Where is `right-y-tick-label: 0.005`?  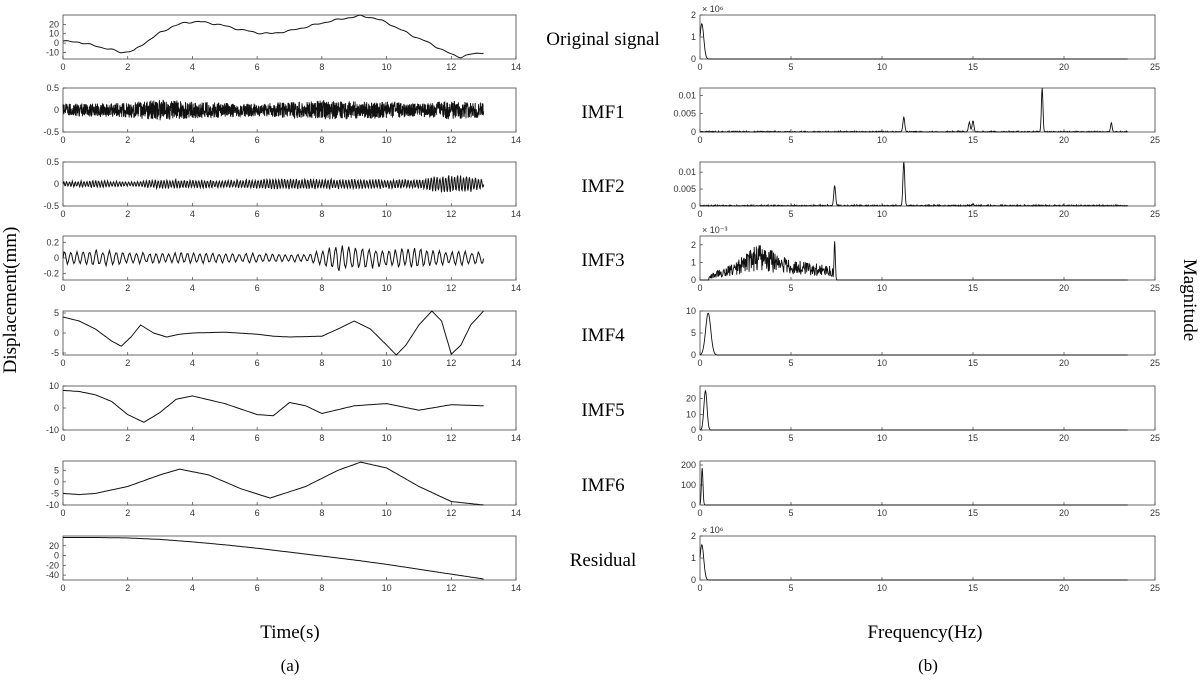 right-y-tick-label: 0.005 is located at coordinates (684, 114).